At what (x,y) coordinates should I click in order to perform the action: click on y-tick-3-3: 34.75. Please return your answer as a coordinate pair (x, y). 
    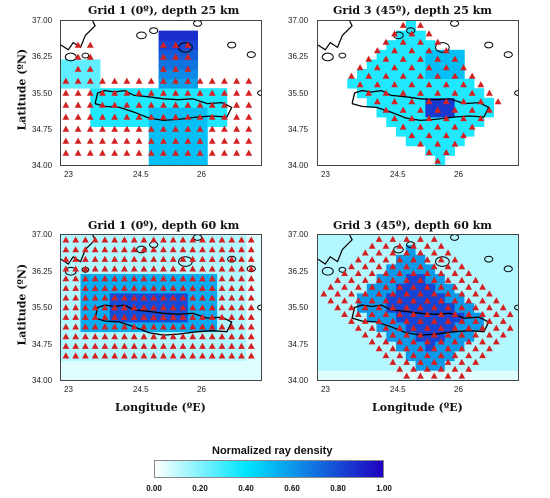
    Looking at the image, I should click on (42, 344).